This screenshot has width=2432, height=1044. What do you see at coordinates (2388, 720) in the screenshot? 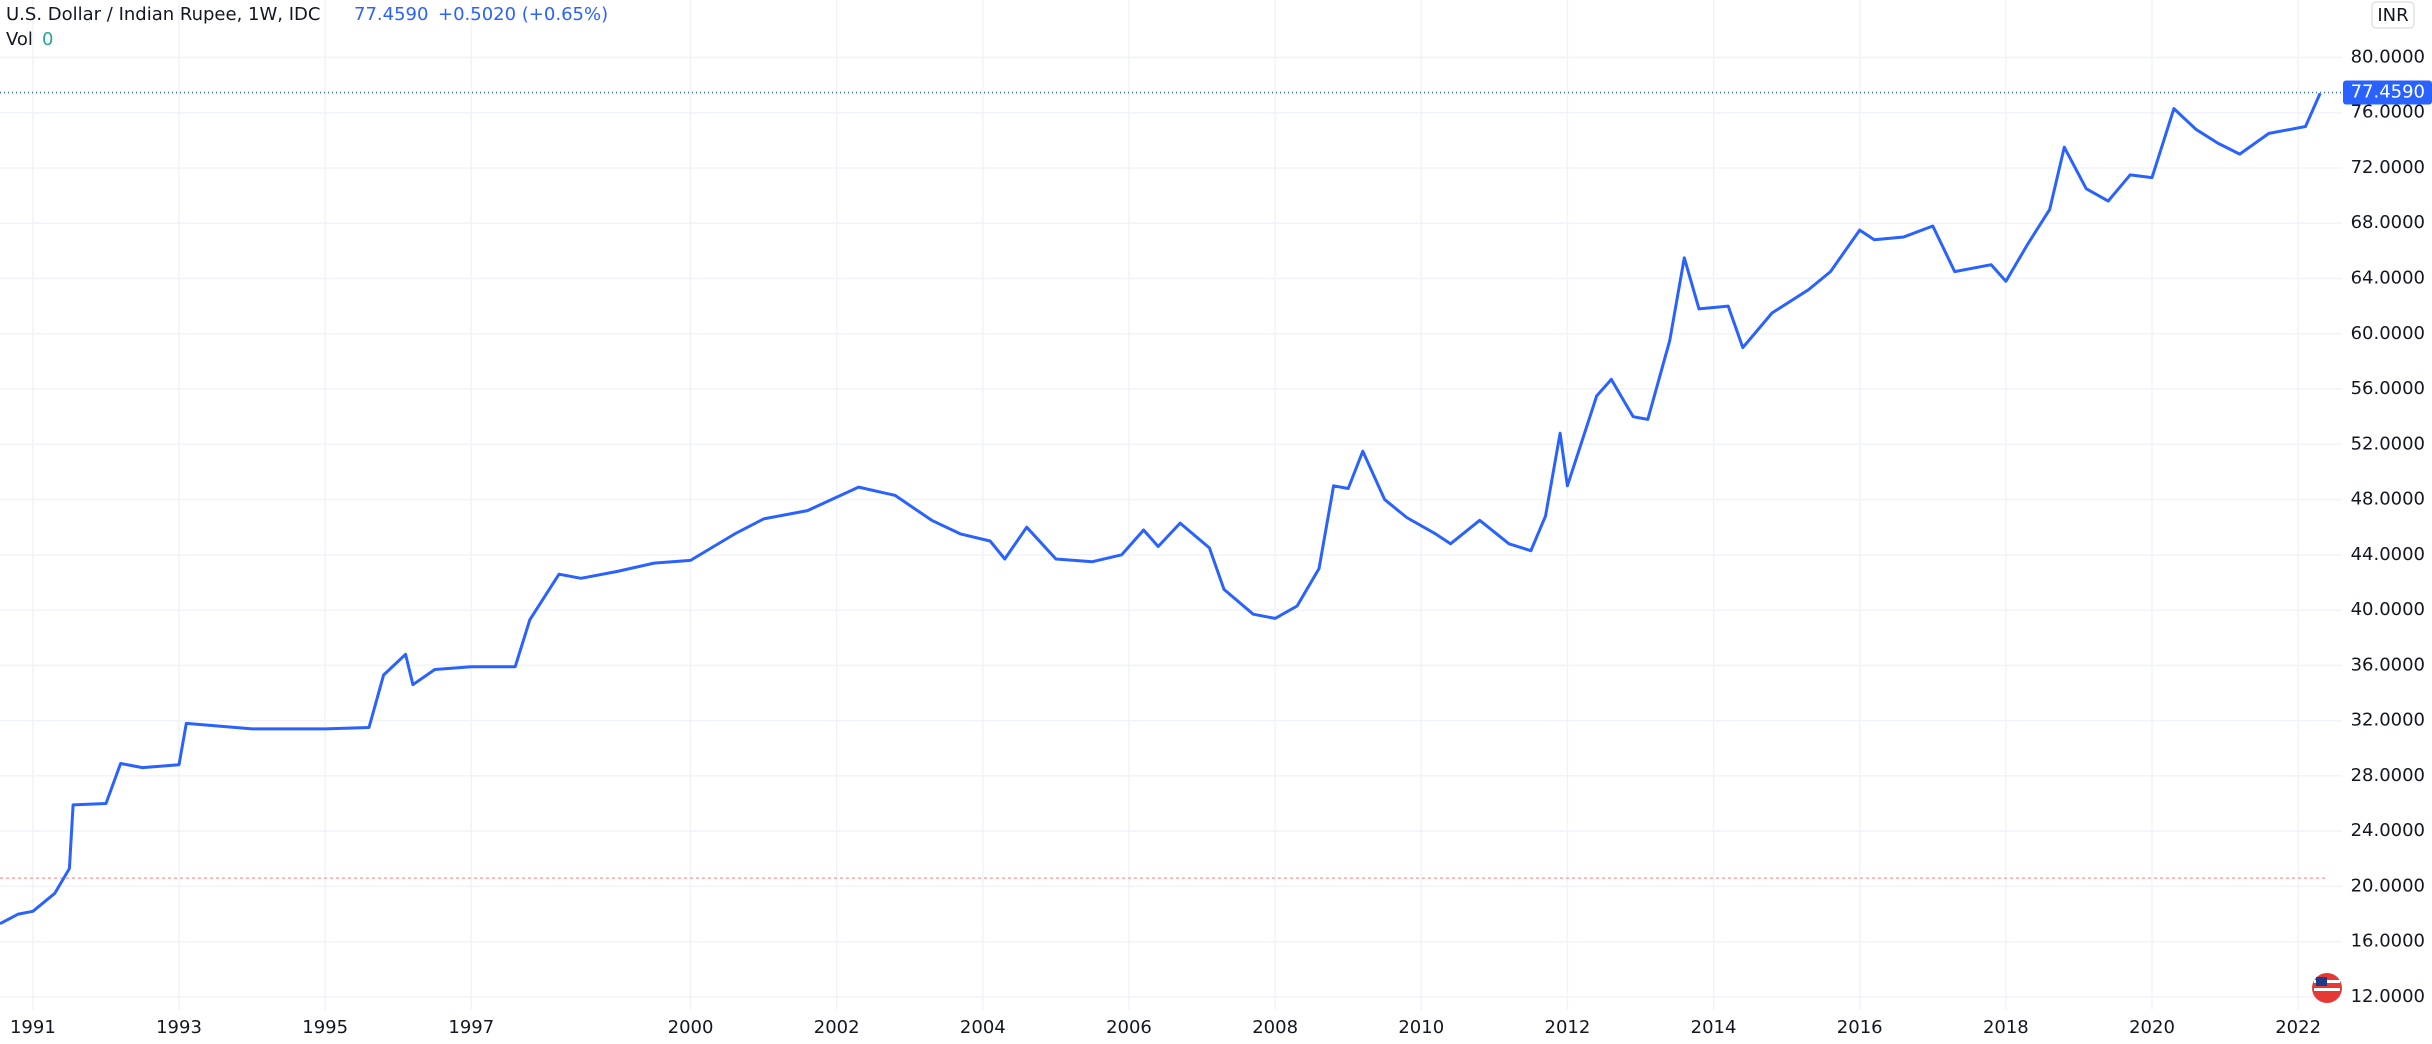
I see `y-tick-label: 32.0000` at bounding box center [2388, 720].